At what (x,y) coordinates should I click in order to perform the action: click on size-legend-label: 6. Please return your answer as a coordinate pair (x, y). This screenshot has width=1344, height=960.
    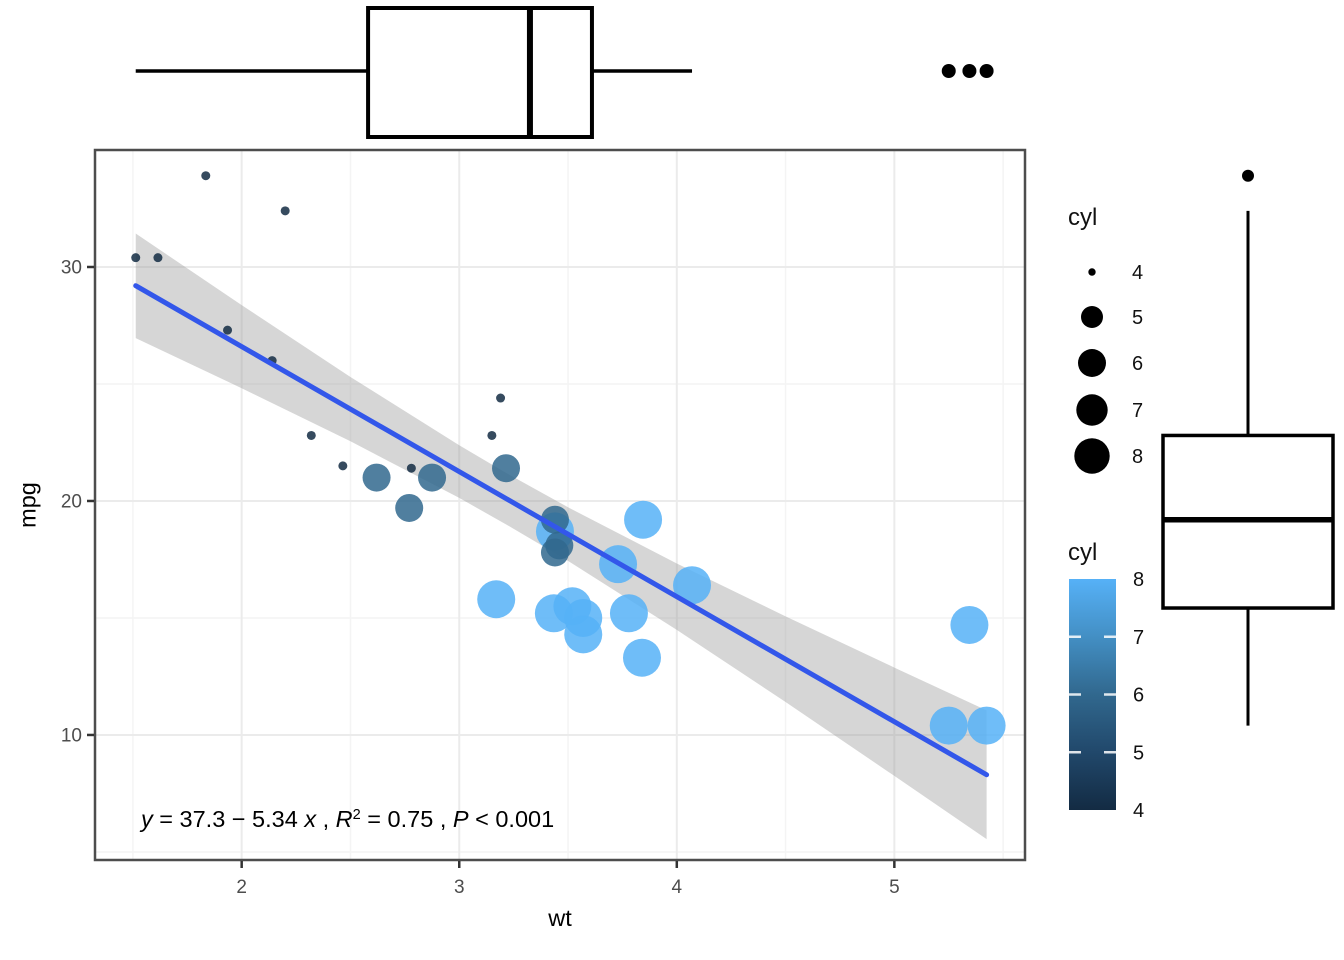
    Looking at the image, I should click on (1137, 364).